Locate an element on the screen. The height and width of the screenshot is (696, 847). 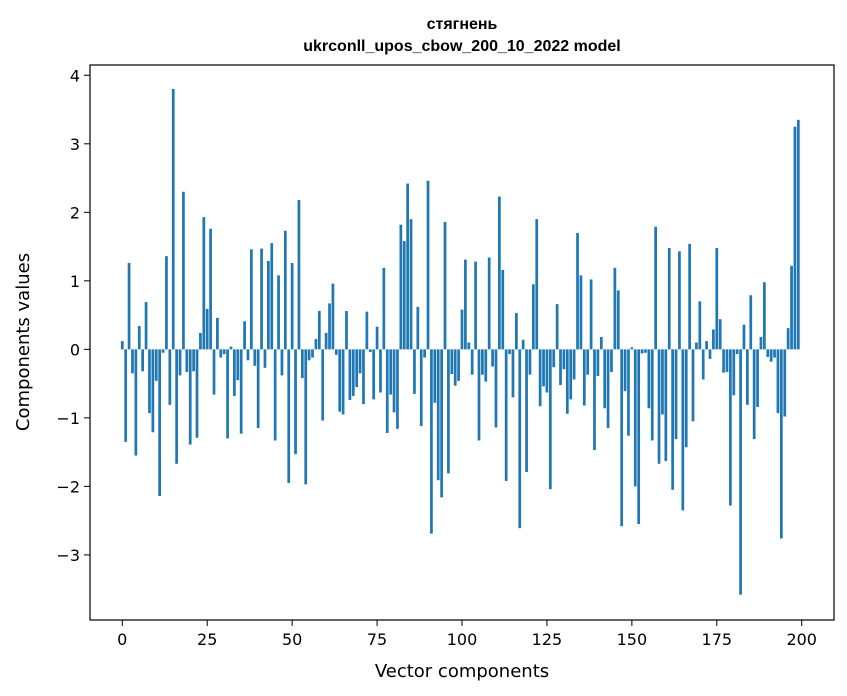
y-tick-label: −2 is located at coordinates (68, 486).